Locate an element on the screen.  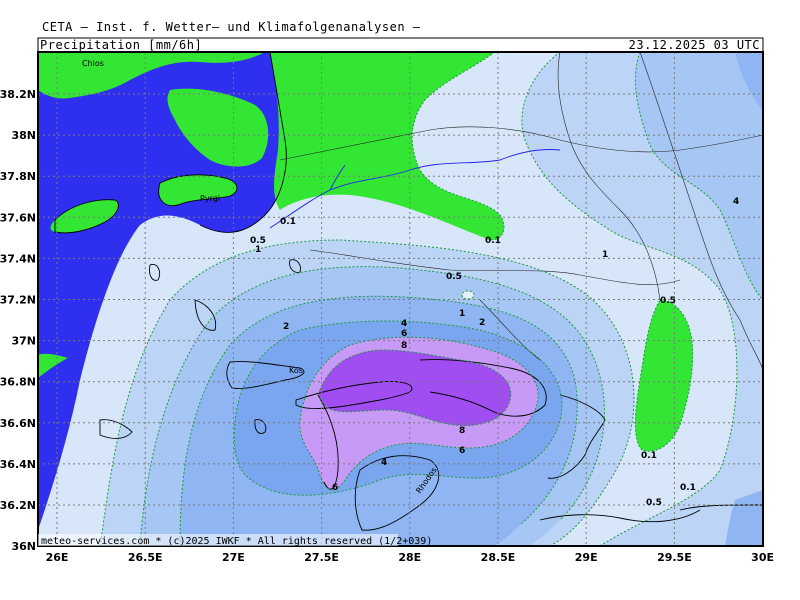
longitude-tick-label: 26E is located at coordinates (57, 557).